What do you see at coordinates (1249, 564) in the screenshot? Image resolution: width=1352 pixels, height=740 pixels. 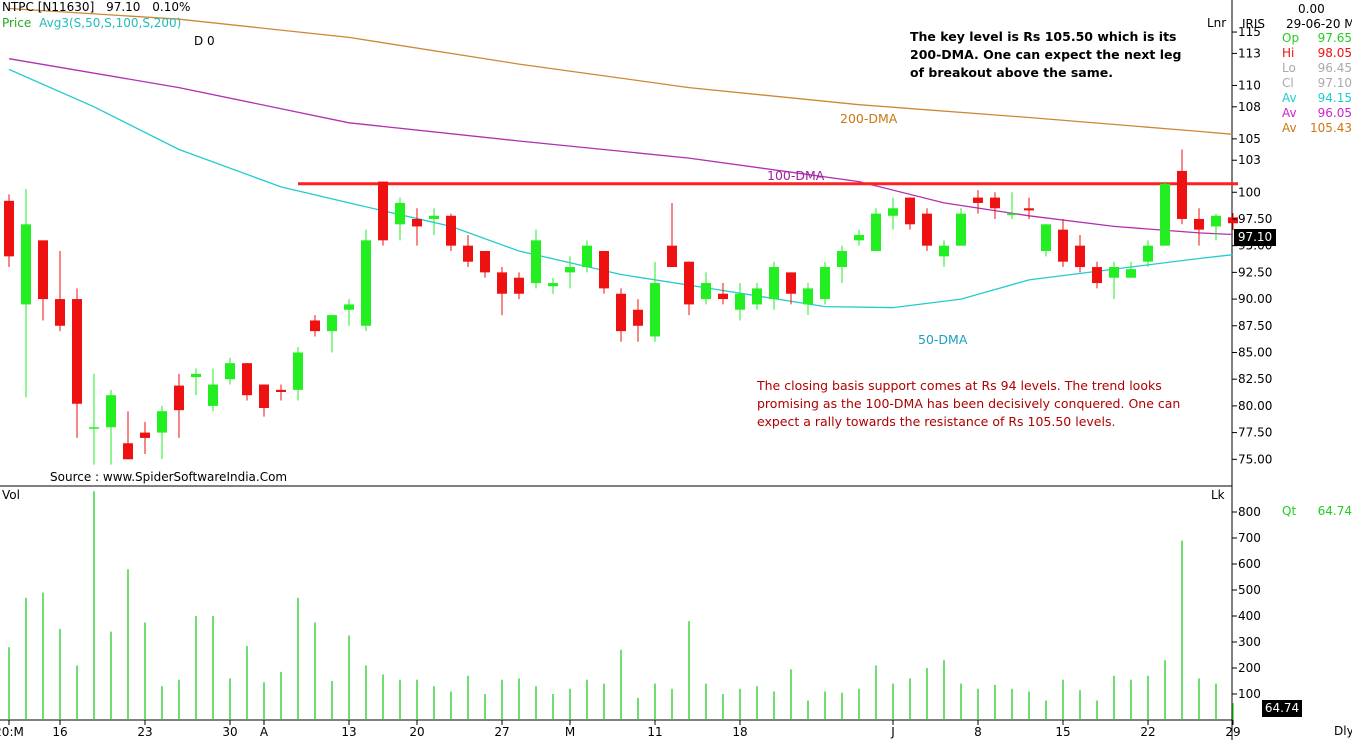 I see `vol-tick-label: 600` at bounding box center [1249, 564].